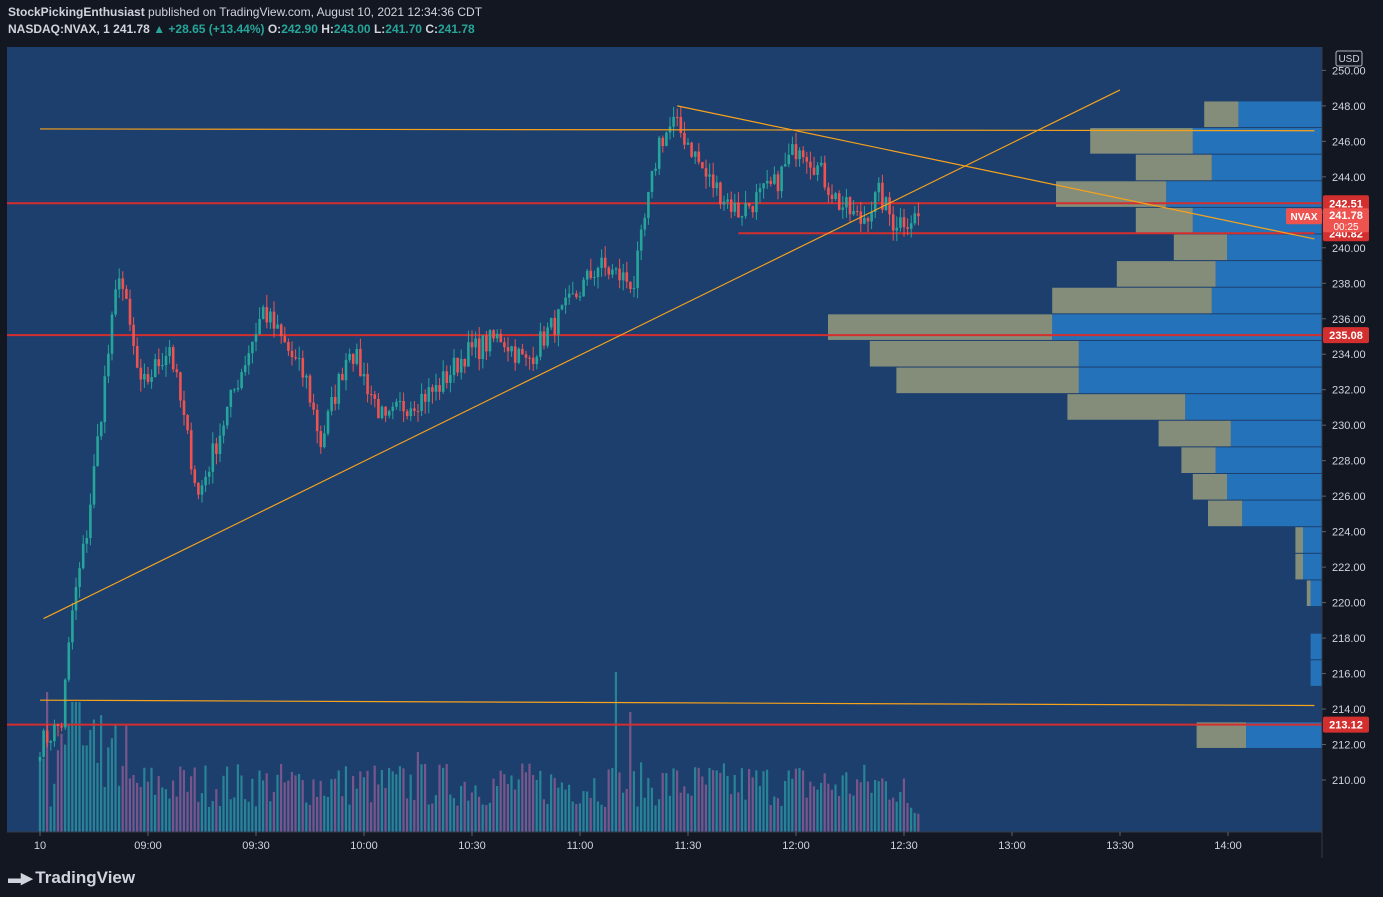 This screenshot has height=897, width=1383. What do you see at coordinates (71, 878) in the screenshot?
I see `tradingview-logo: ▬▶ TradingView` at bounding box center [71, 878].